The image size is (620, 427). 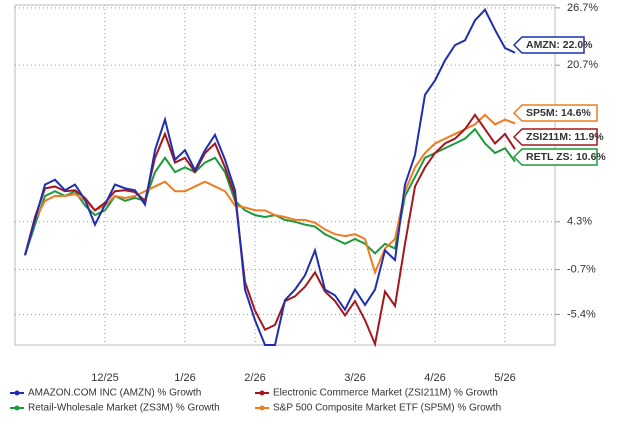 I want to click on x-tick-label: 5/26, so click(x=504, y=378).